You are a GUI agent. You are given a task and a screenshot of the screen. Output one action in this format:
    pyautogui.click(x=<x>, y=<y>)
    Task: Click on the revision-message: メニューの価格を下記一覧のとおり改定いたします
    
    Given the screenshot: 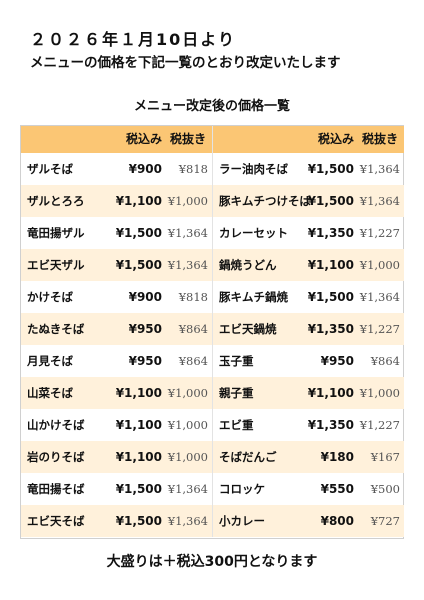 What is the action you would take?
    pyautogui.click(x=185, y=63)
    